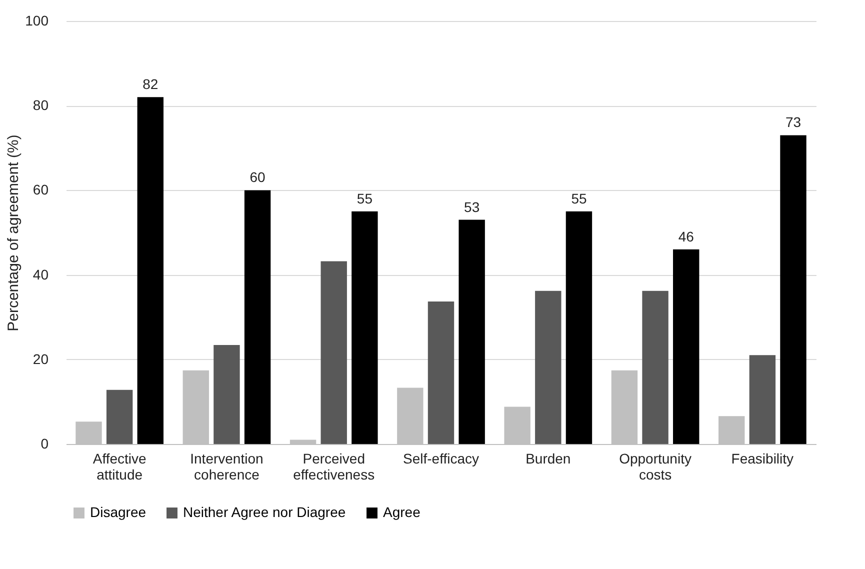 This screenshot has height=569, width=865. What do you see at coordinates (264, 512) in the screenshot?
I see `legend-label: Neither Agree nor Diagree` at bounding box center [264, 512].